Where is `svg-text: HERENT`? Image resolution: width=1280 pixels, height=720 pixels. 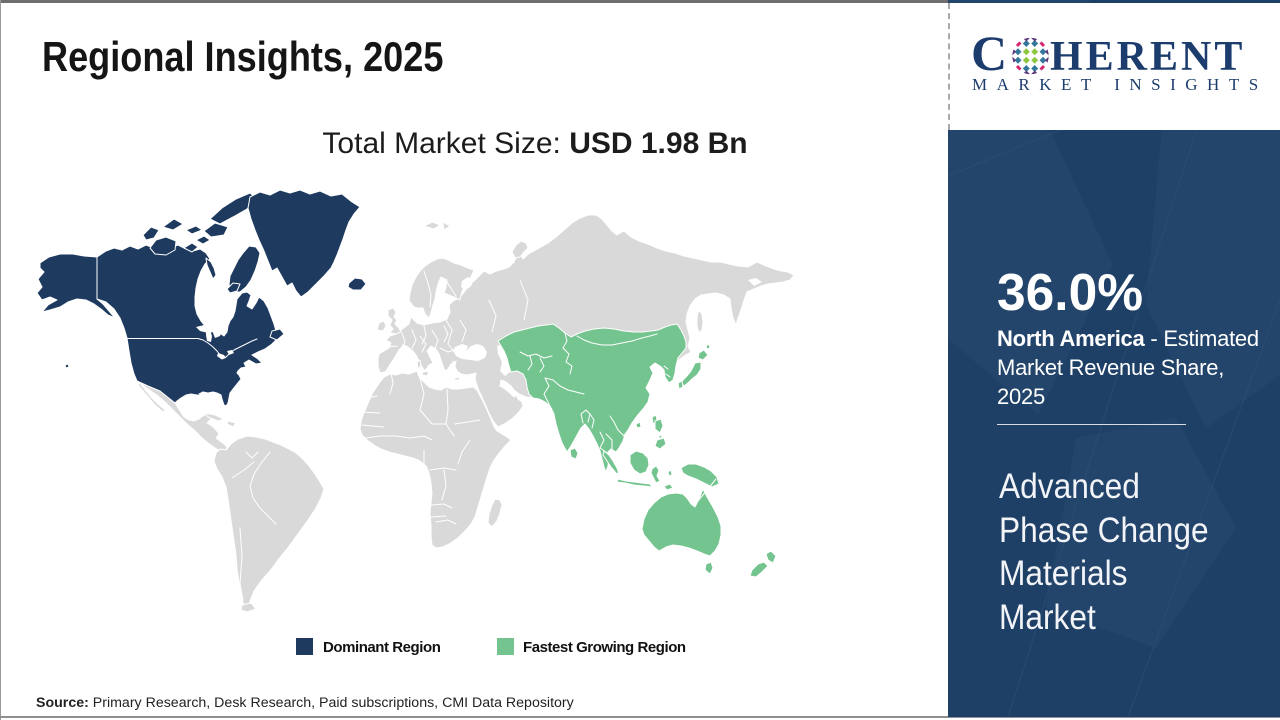
svg-text: HERENT is located at coordinates (1147, 57).